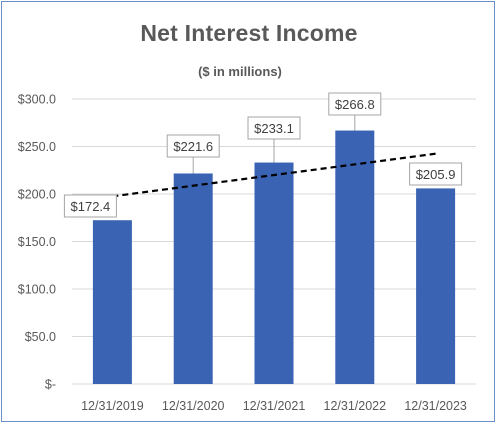  I want to click on chart-subtitle: ($ in millions), so click(240, 71).